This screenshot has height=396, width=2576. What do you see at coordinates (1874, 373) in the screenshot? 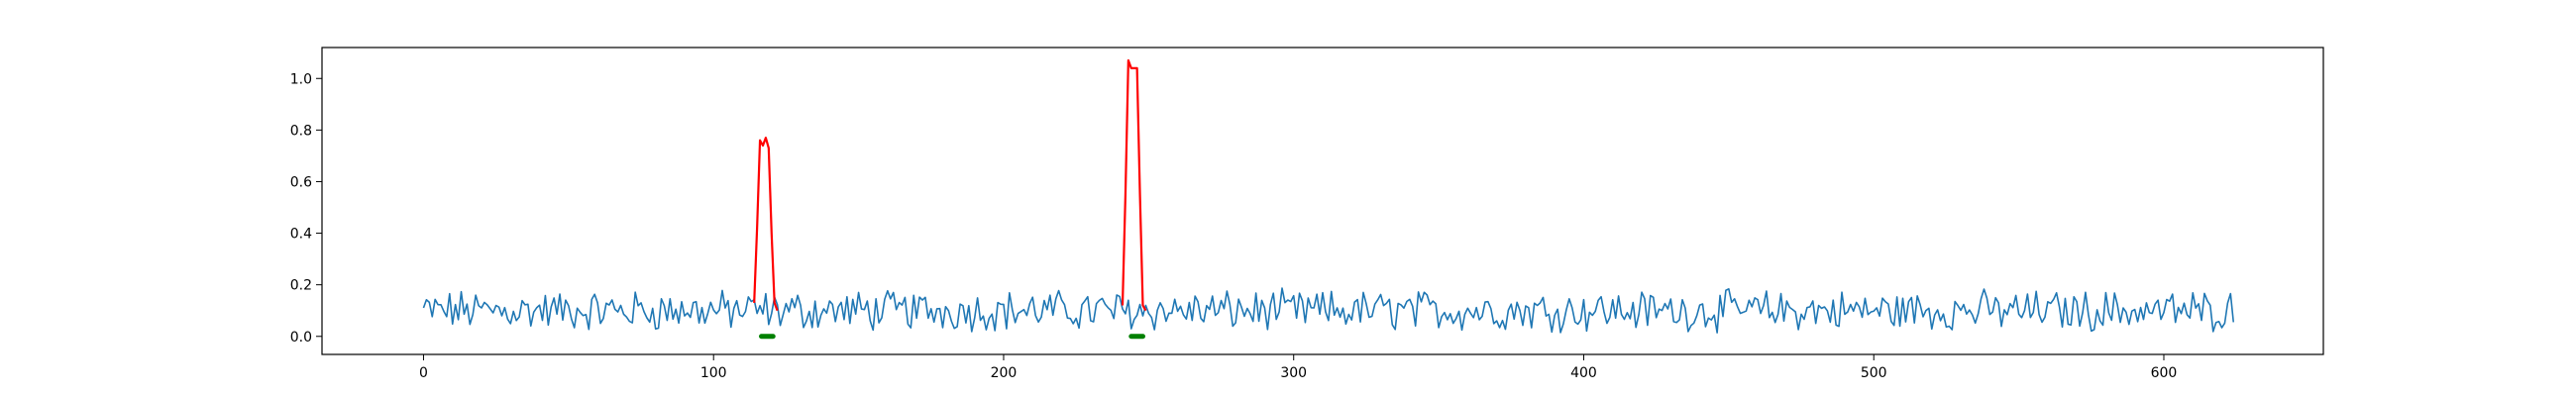
I see `x-tick-label-500: 500` at bounding box center [1874, 373].